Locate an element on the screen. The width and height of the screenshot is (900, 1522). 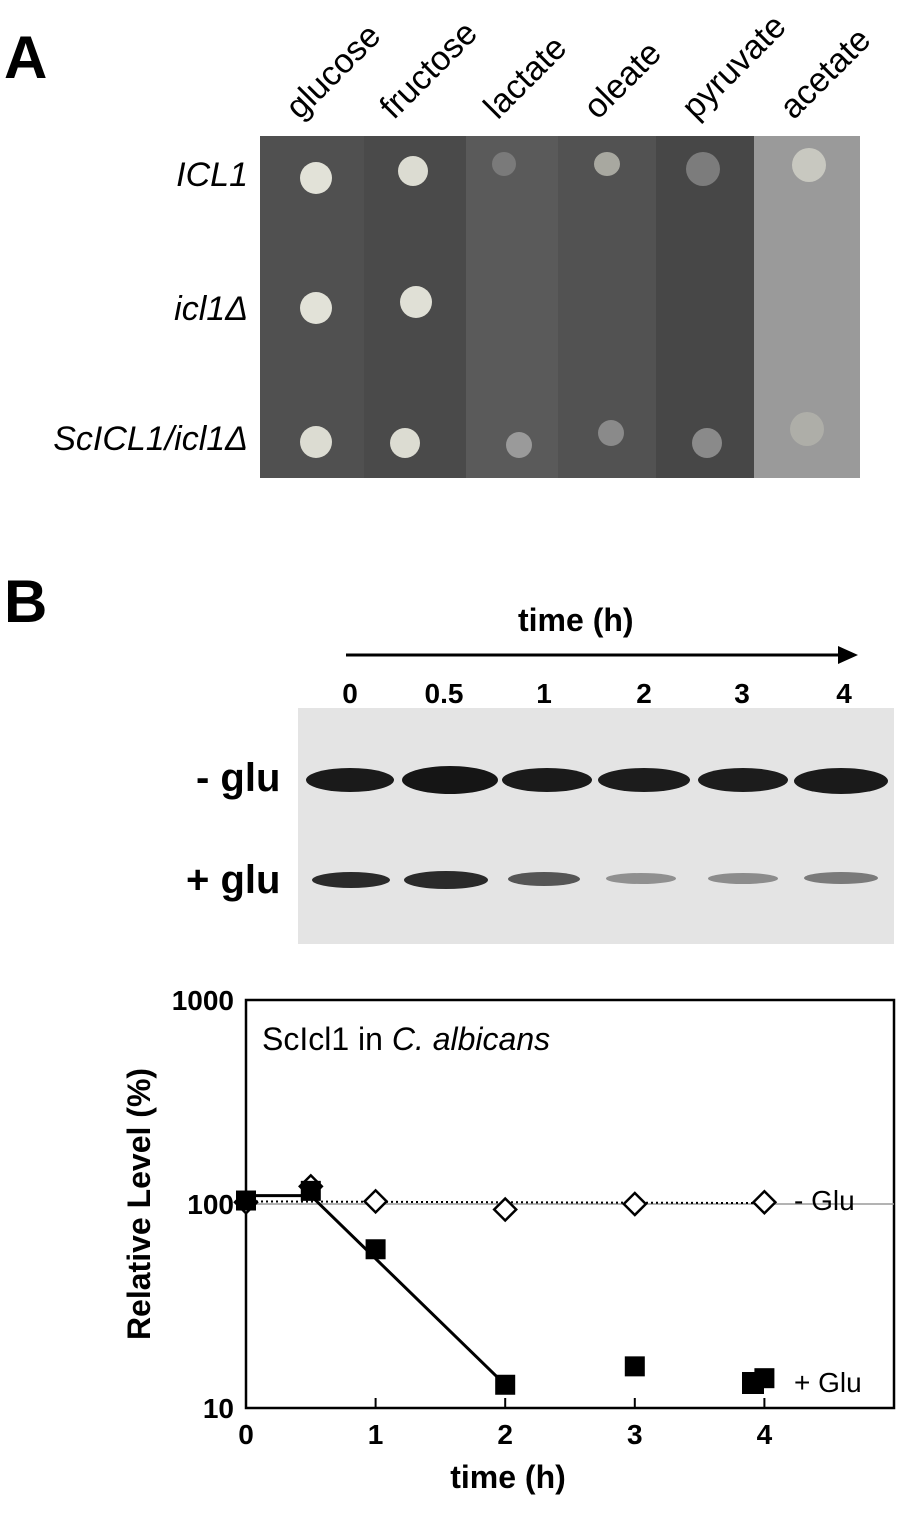
lane-label: 0.5 is located at coordinates (444, 693).